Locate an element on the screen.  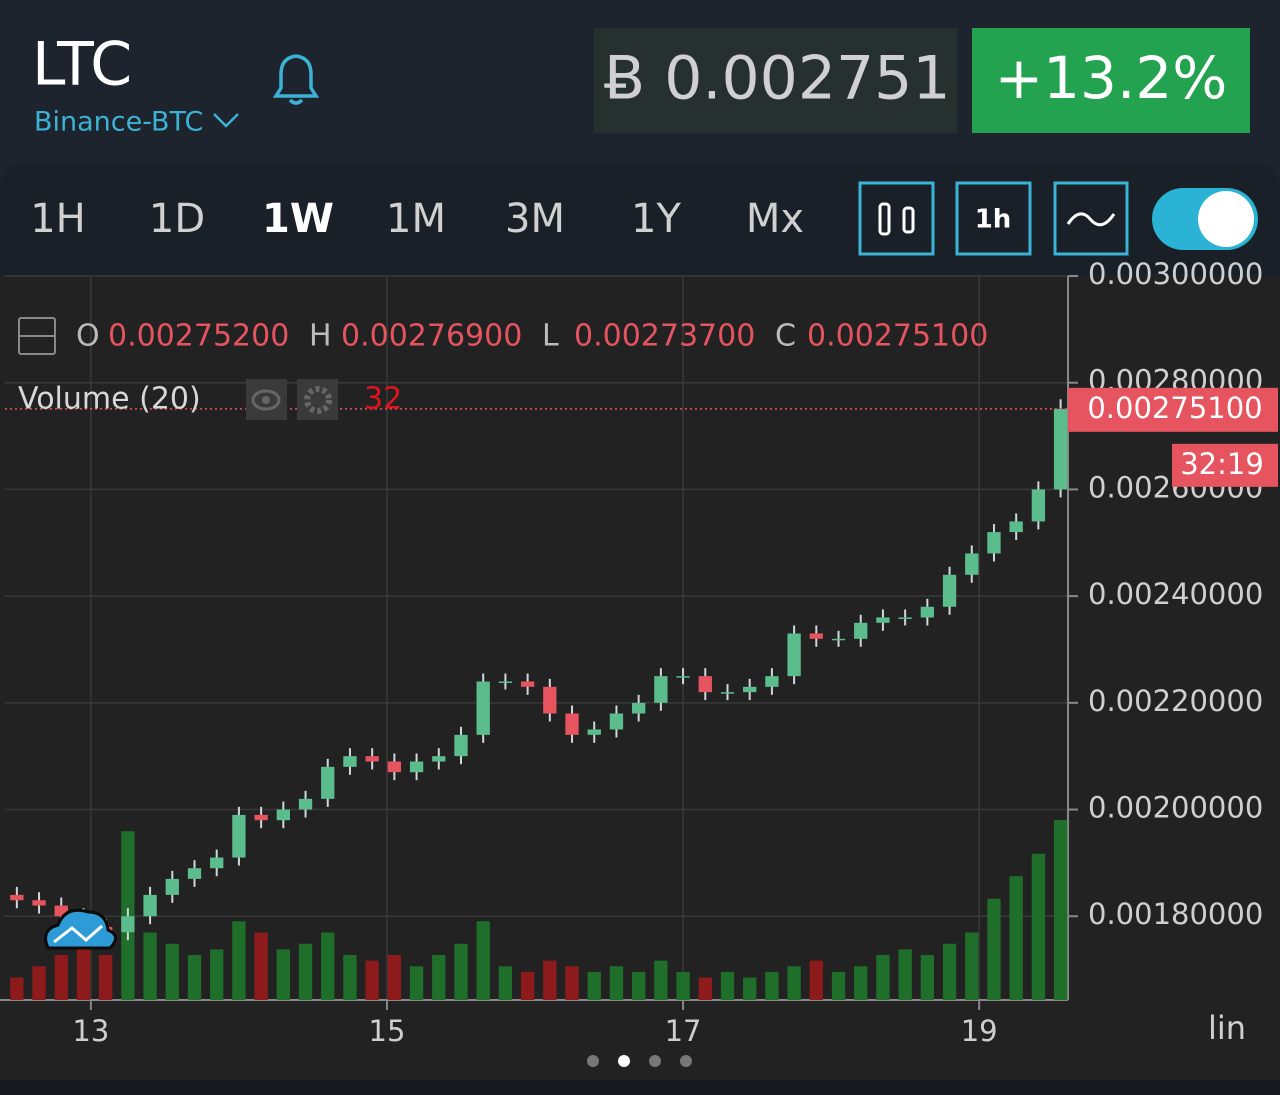
interval-tab: 1D is located at coordinates (177, 219).